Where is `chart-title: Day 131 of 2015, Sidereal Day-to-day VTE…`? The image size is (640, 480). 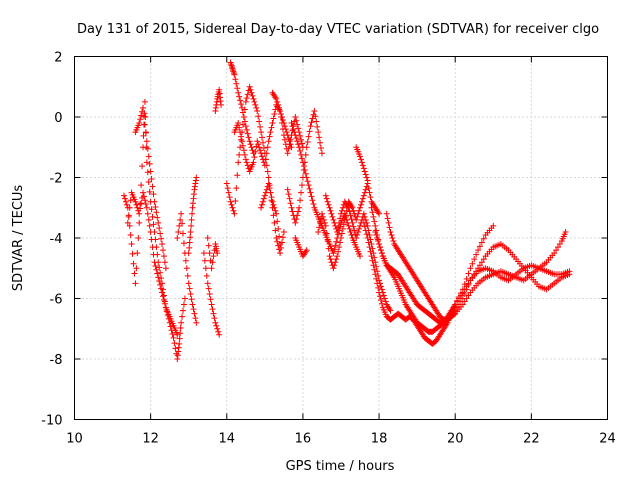
chart-title: Day 131 of 2015, Sidereal Day-to-day VTE… is located at coordinates (338, 29).